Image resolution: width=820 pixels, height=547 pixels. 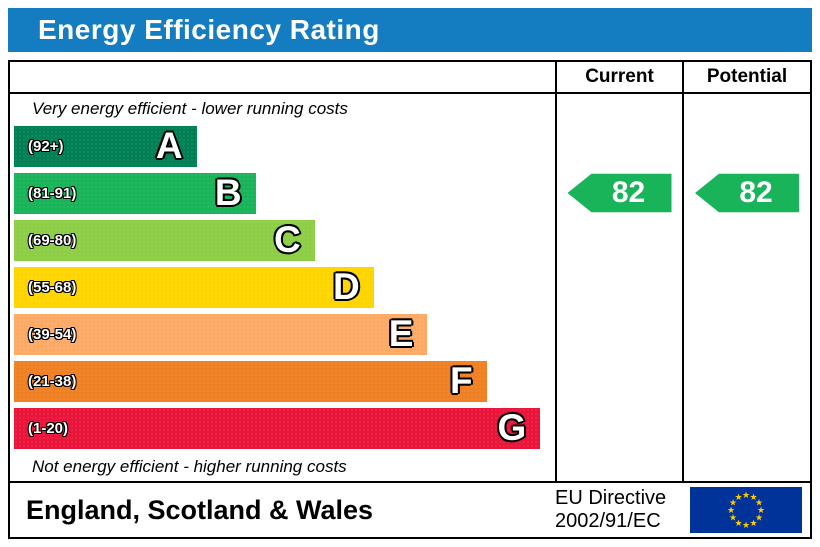 What do you see at coordinates (52, 240) in the screenshot?
I see `band-range-c: (69-80)` at bounding box center [52, 240].